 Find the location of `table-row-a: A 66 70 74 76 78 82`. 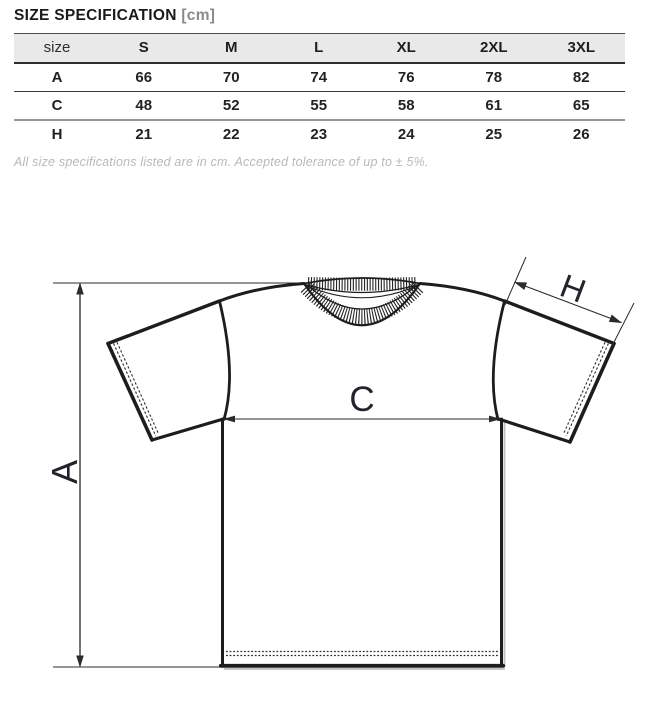

table-row-a: A 66 70 74 76 78 82 is located at coordinates (319, 77).